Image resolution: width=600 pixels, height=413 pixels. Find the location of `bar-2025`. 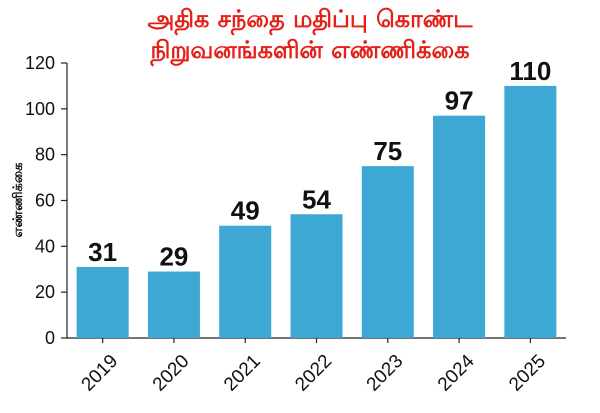

bar-2025 is located at coordinates (530, 212).